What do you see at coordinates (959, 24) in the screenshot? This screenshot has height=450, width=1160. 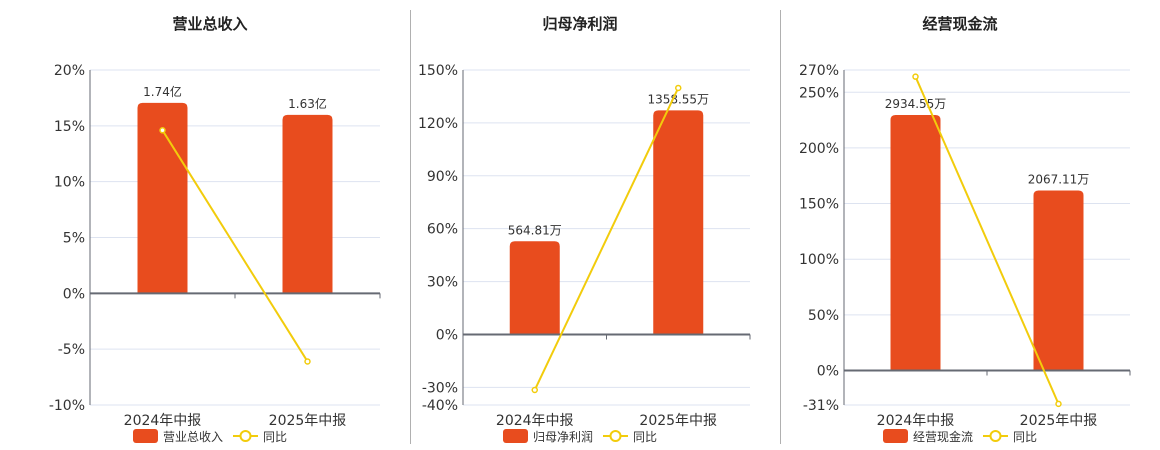 I see `chart-title: 经营现金流` at bounding box center [959, 24].